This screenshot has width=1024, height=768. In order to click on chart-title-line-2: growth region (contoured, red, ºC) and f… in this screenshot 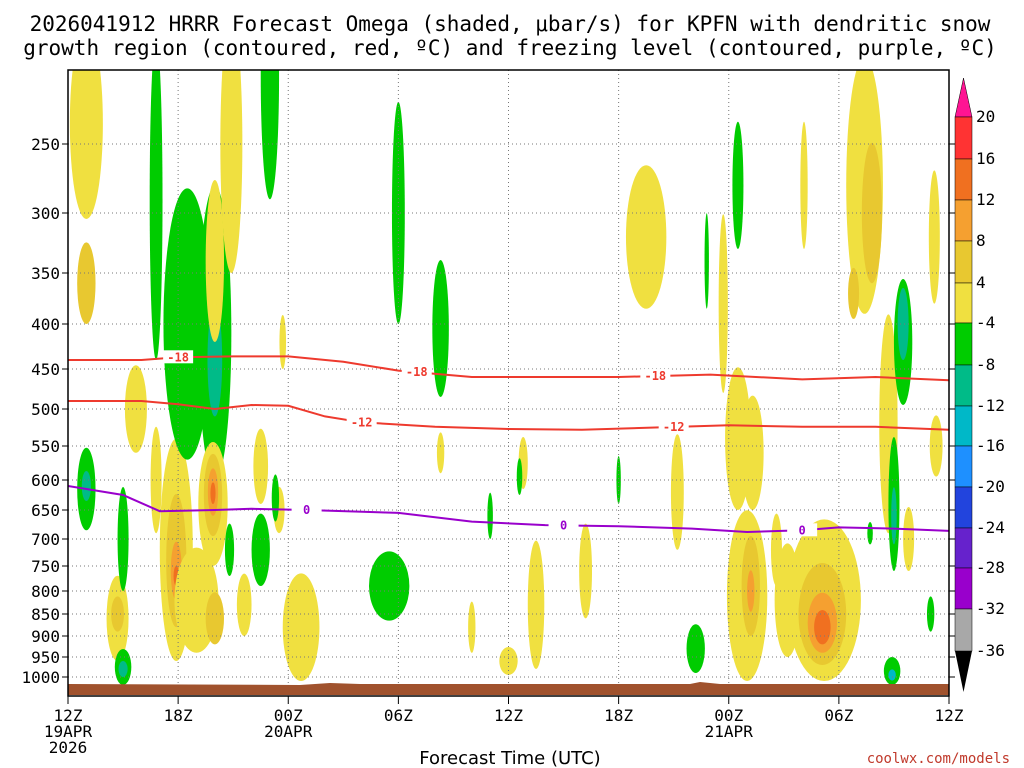, I will do `click(510, 48)`.